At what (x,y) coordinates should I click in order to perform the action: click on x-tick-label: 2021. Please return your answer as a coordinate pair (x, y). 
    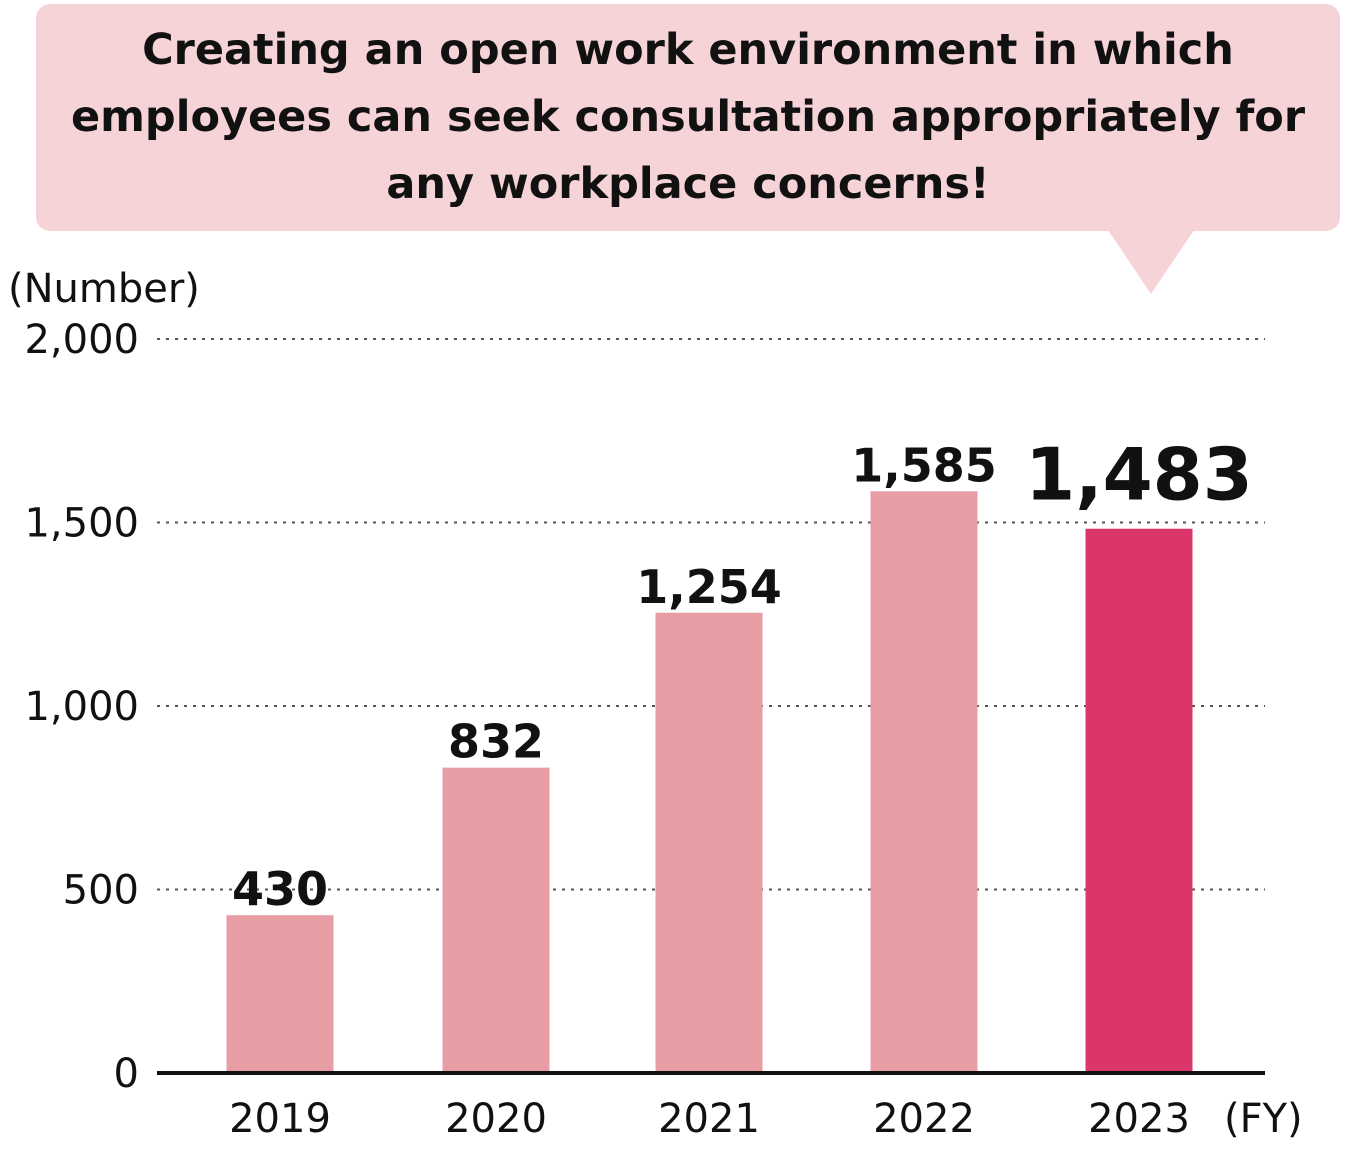
    Looking at the image, I should click on (709, 1119).